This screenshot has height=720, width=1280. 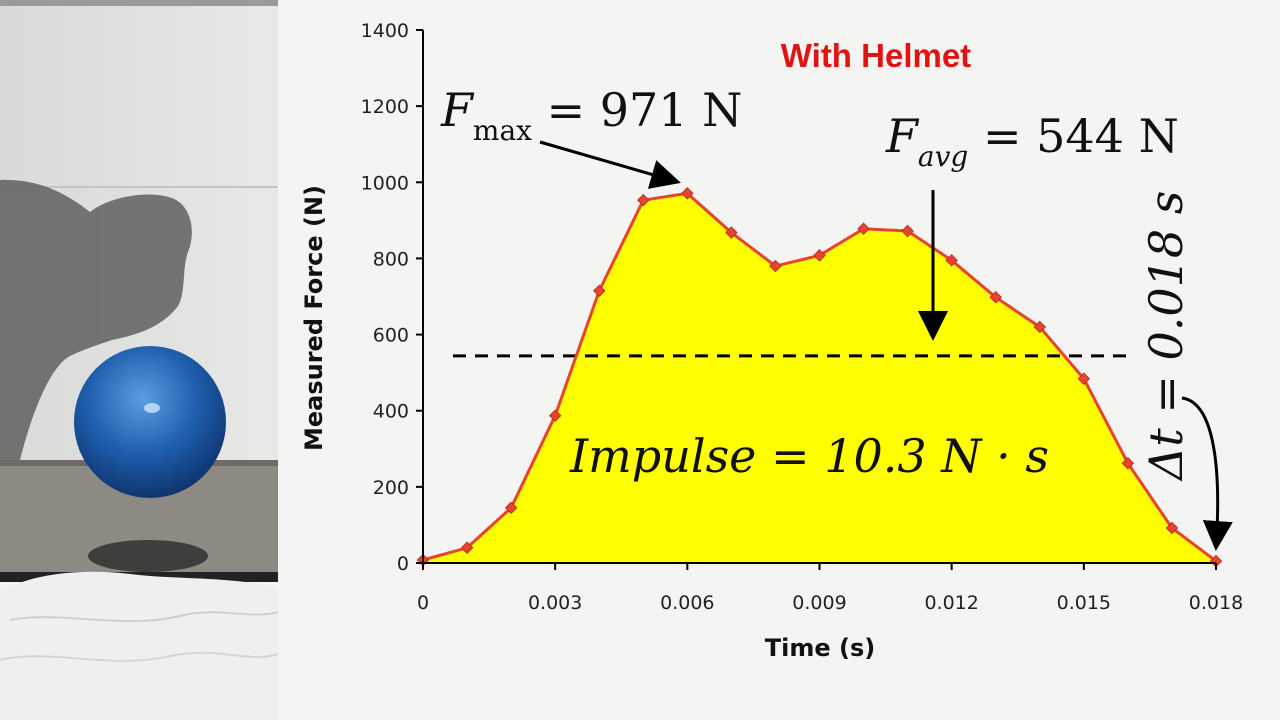 What do you see at coordinates (555, 603) in the screenshot?
I see `x-tick-label: 0.003` at bounding box center [555, 603].